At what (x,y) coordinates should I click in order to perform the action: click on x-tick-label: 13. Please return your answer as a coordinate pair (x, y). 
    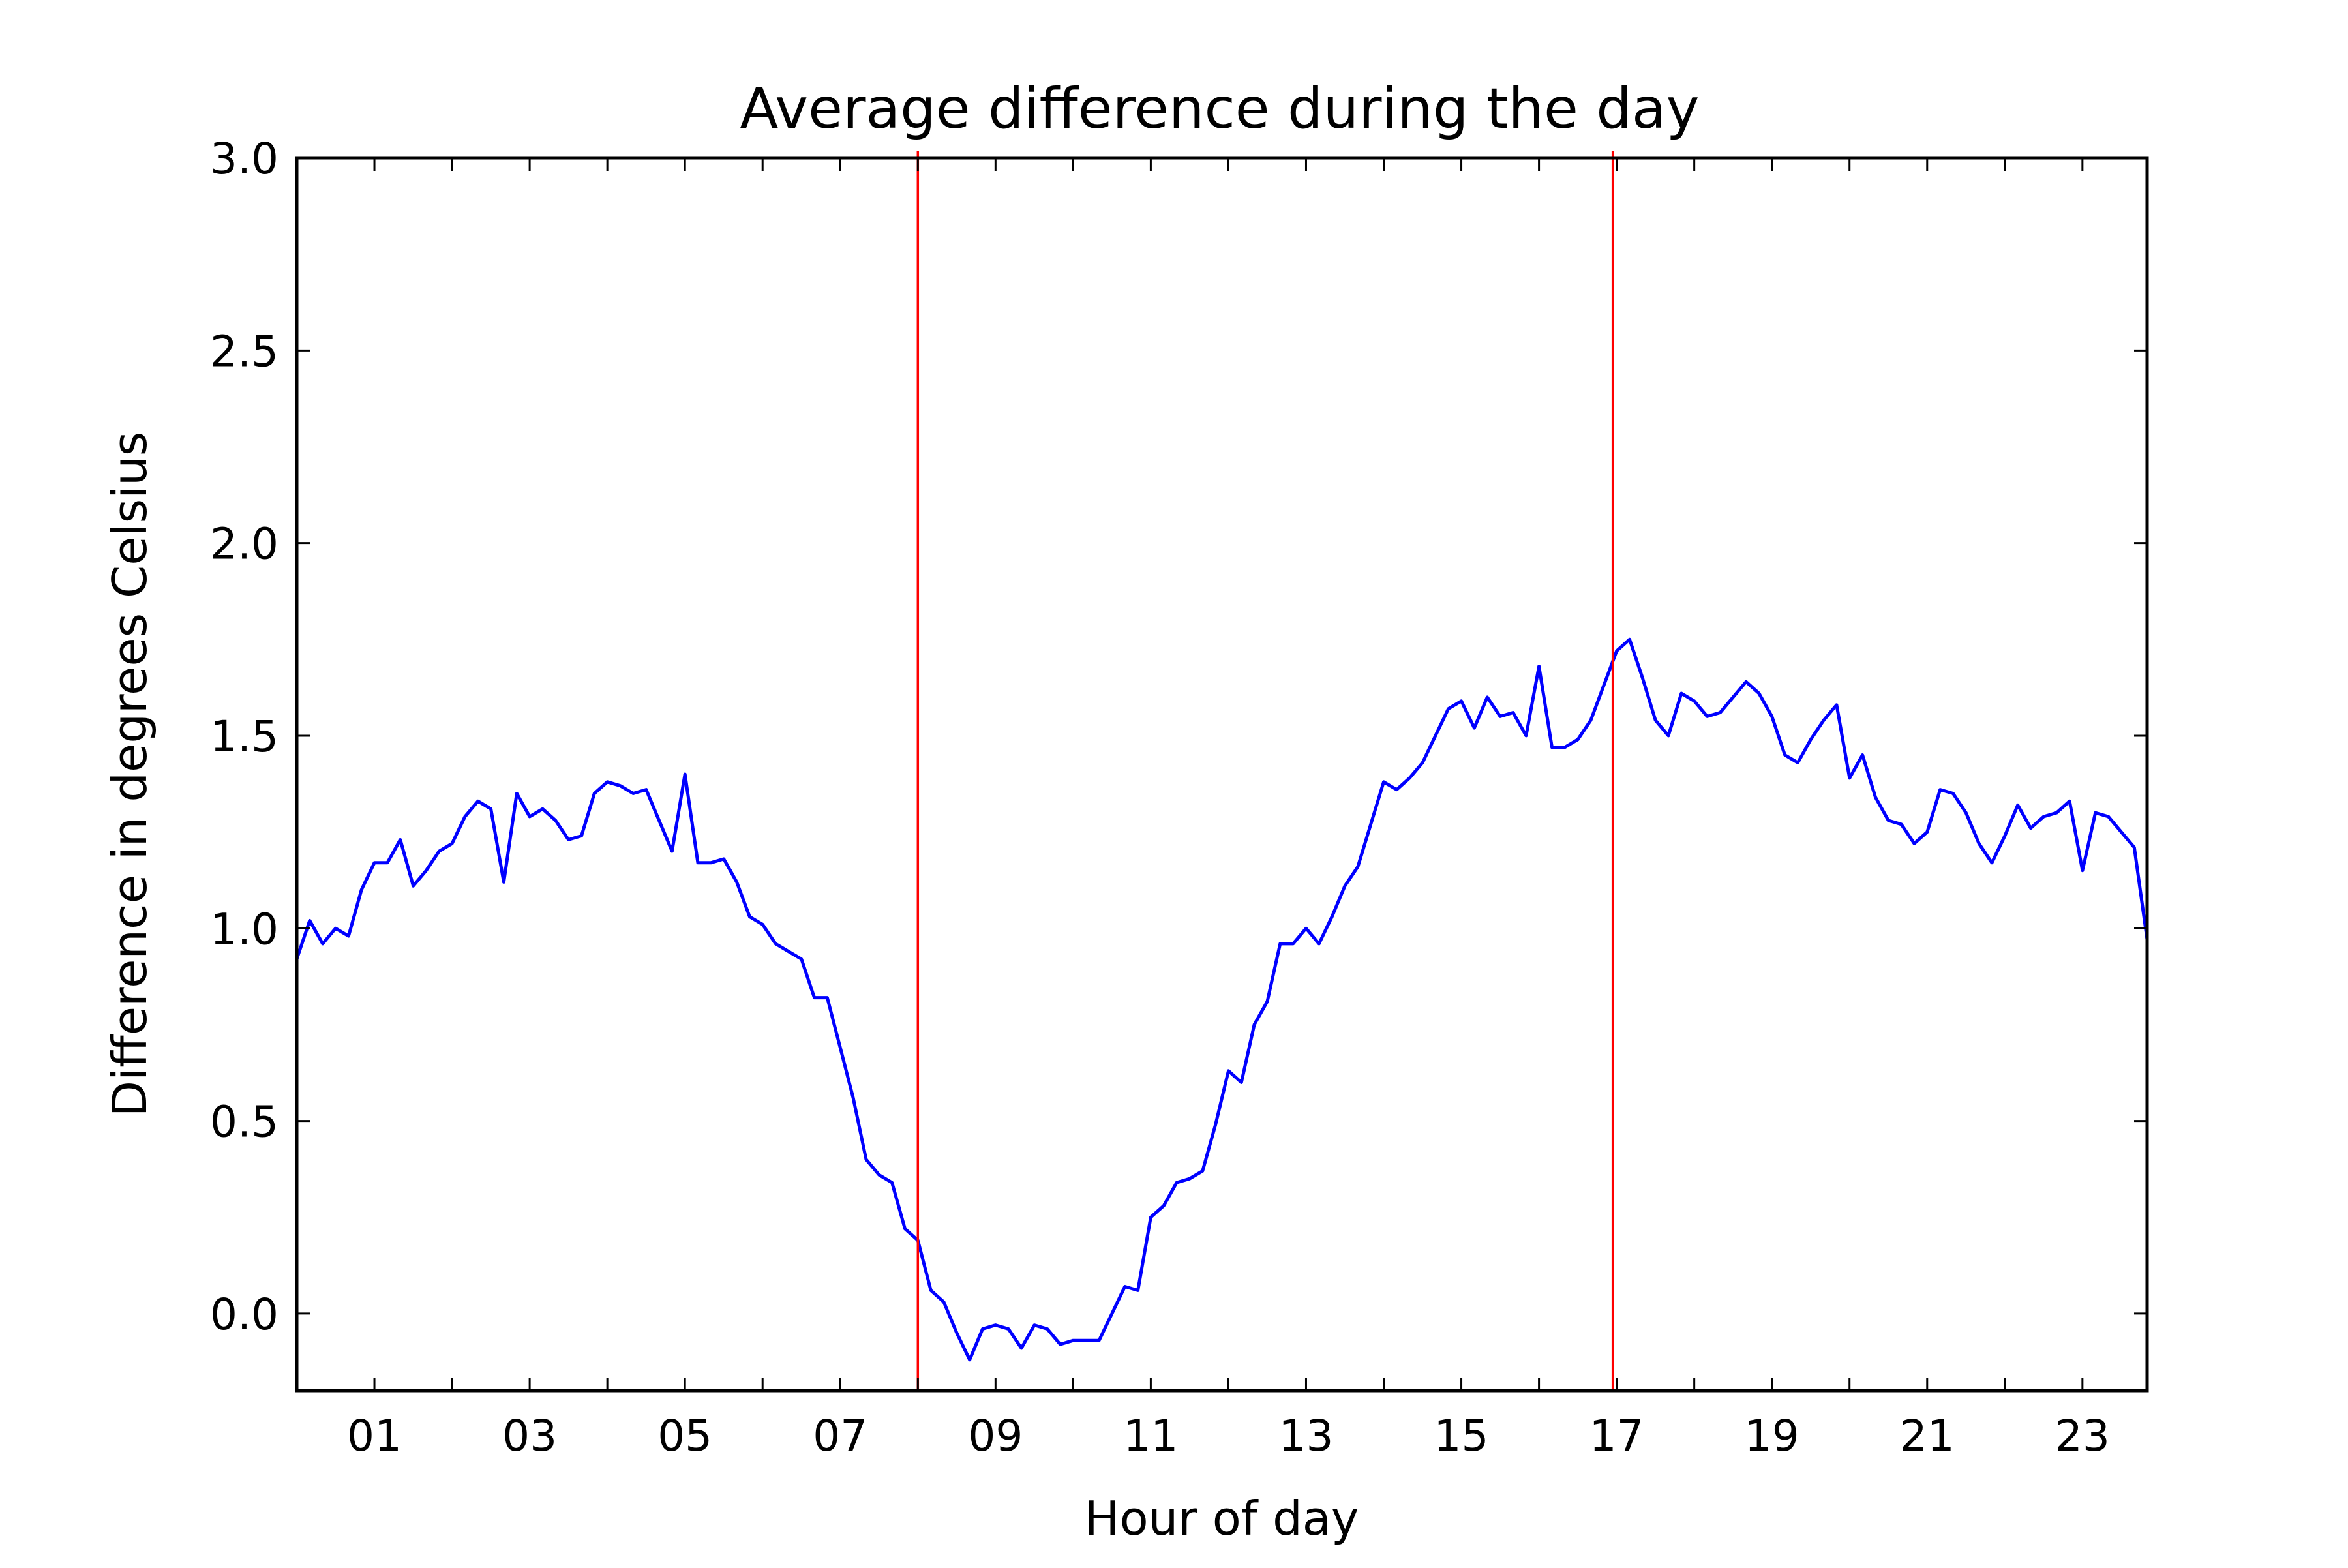
    Looking at the image, I should click on (1306, 1436).